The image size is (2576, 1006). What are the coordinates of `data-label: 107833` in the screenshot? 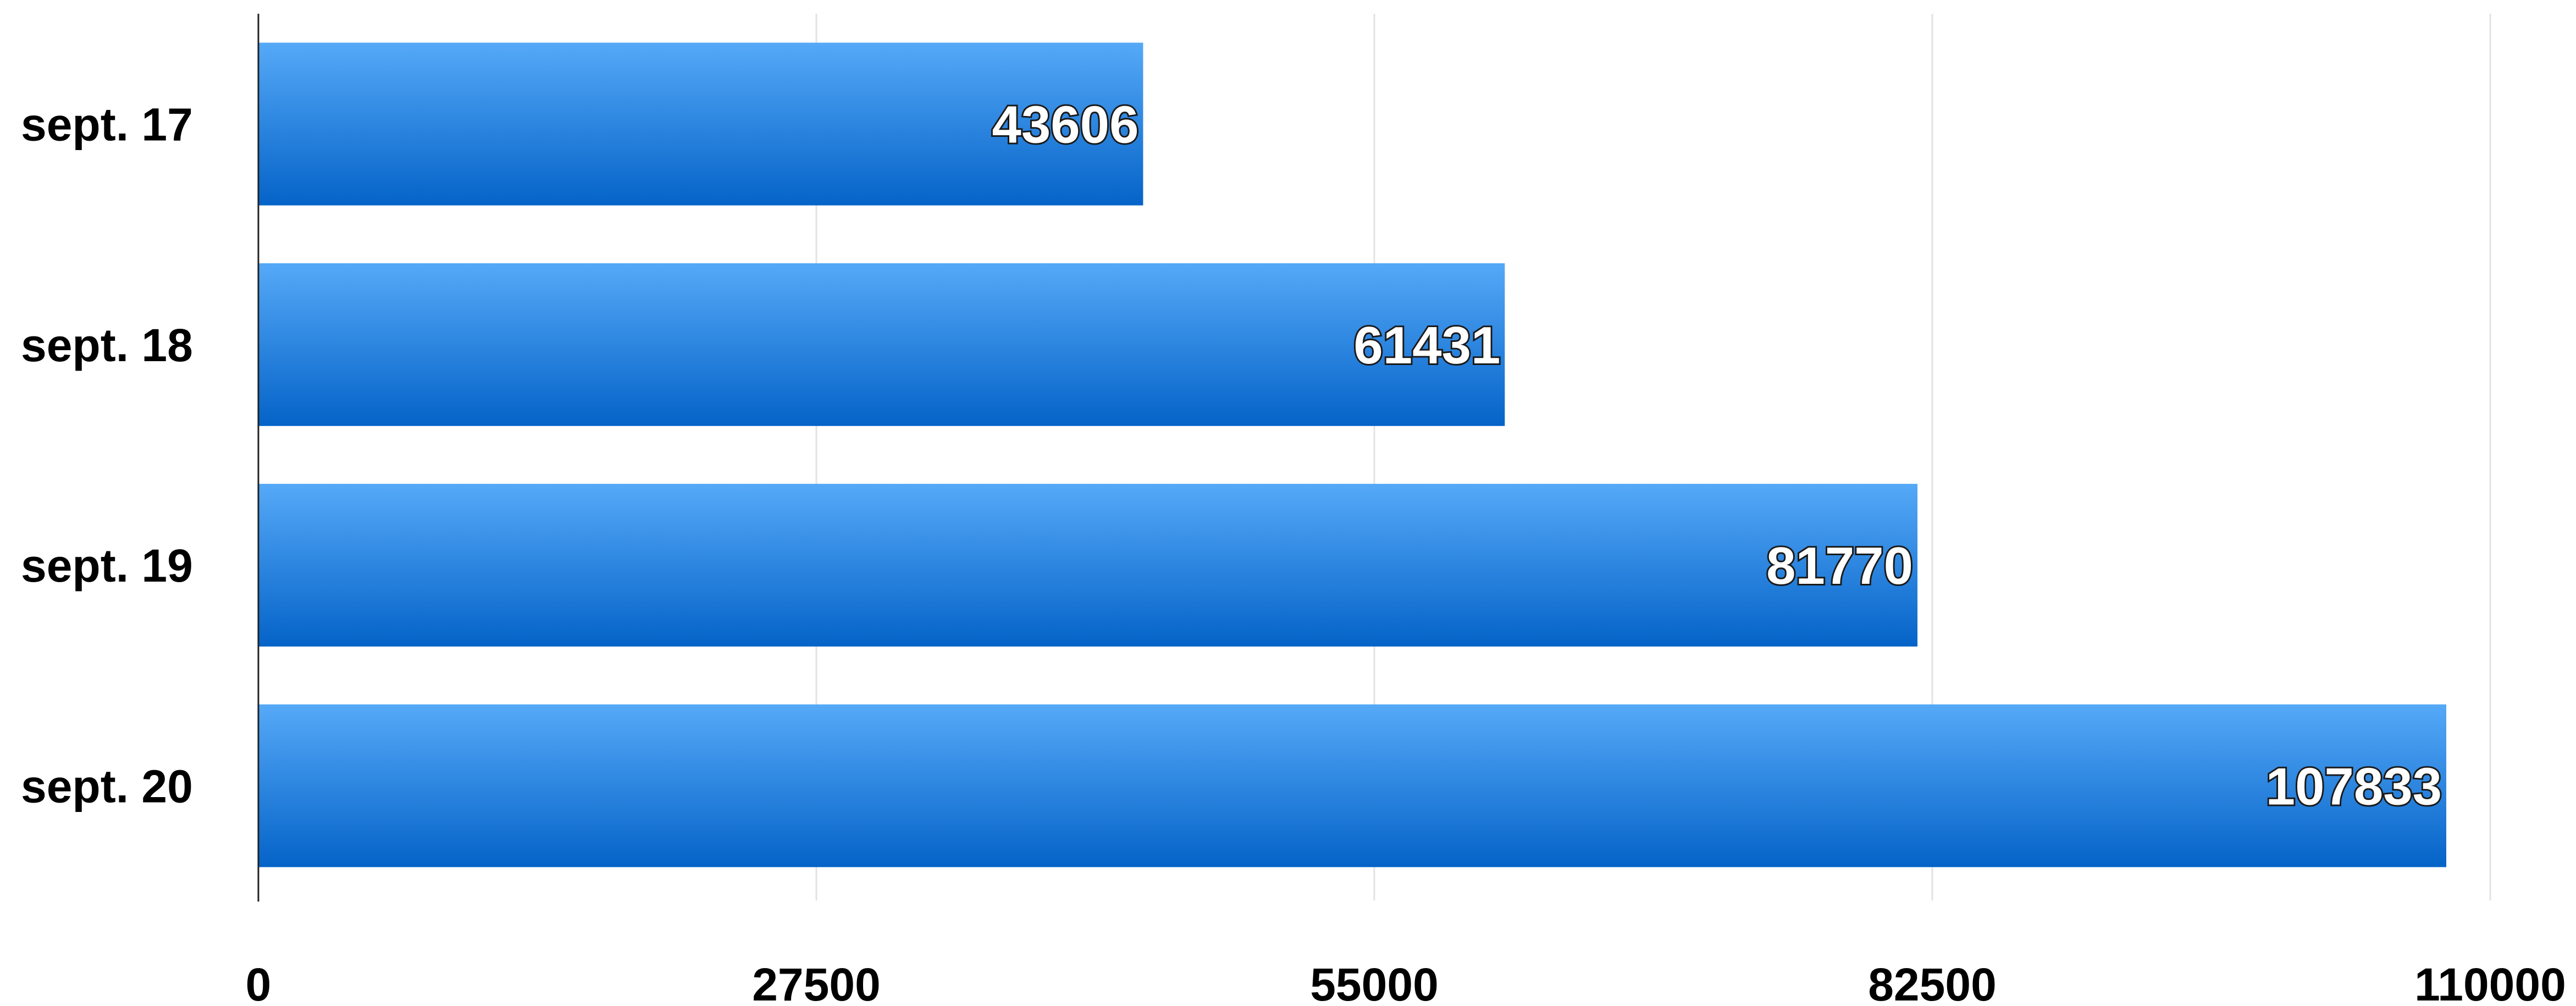 It's located at (2354, 786).